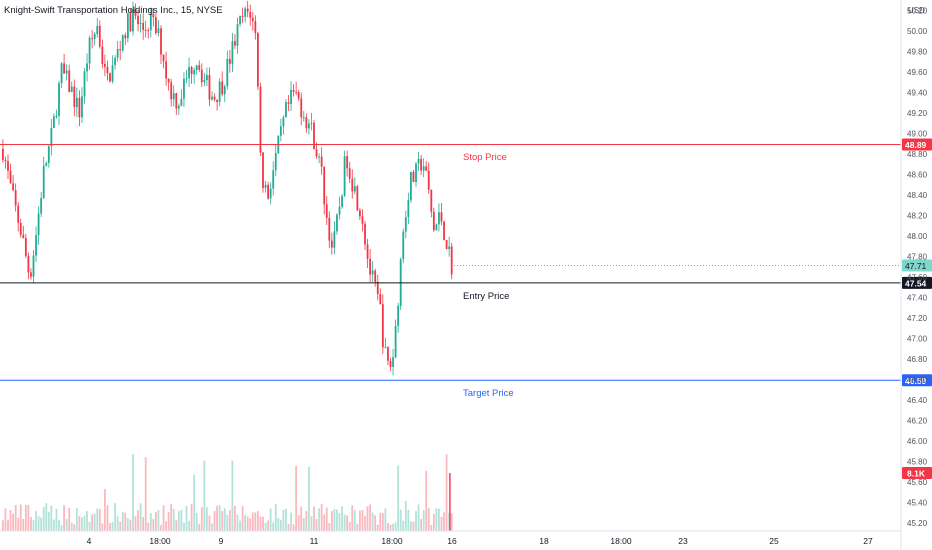  Describe the element at coordinates (917, 297) in the screenshot. I see `y-tick-label: 47.40` at that location.